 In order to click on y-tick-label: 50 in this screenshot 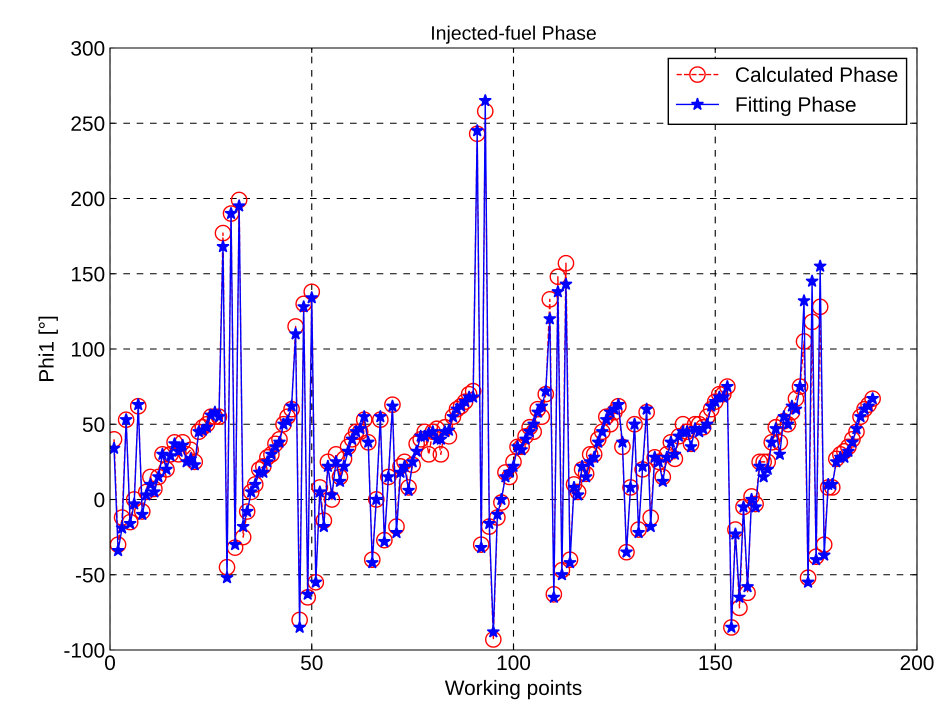, I will do `click(93, 424)`.